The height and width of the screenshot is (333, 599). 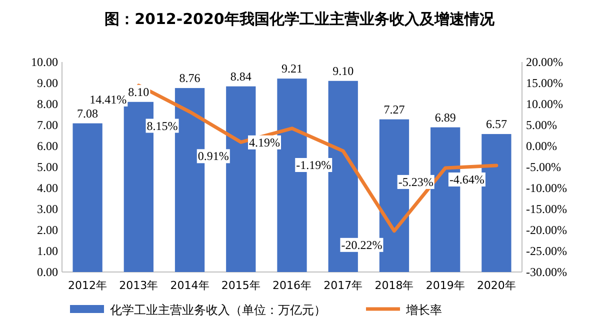 I want to click on x-tick-label: 2017年, so click(x=343, y=285).